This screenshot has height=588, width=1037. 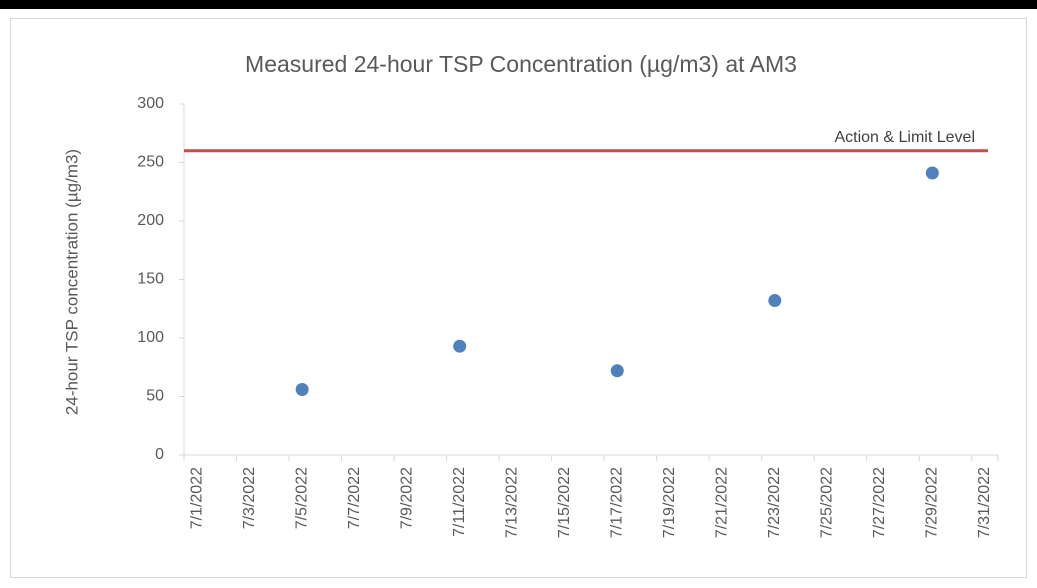 What do you see at coordinates (249, 498) in the screenshot?
I see `x-tick-label: 7/3/2022` at bounding box center [249, 498].